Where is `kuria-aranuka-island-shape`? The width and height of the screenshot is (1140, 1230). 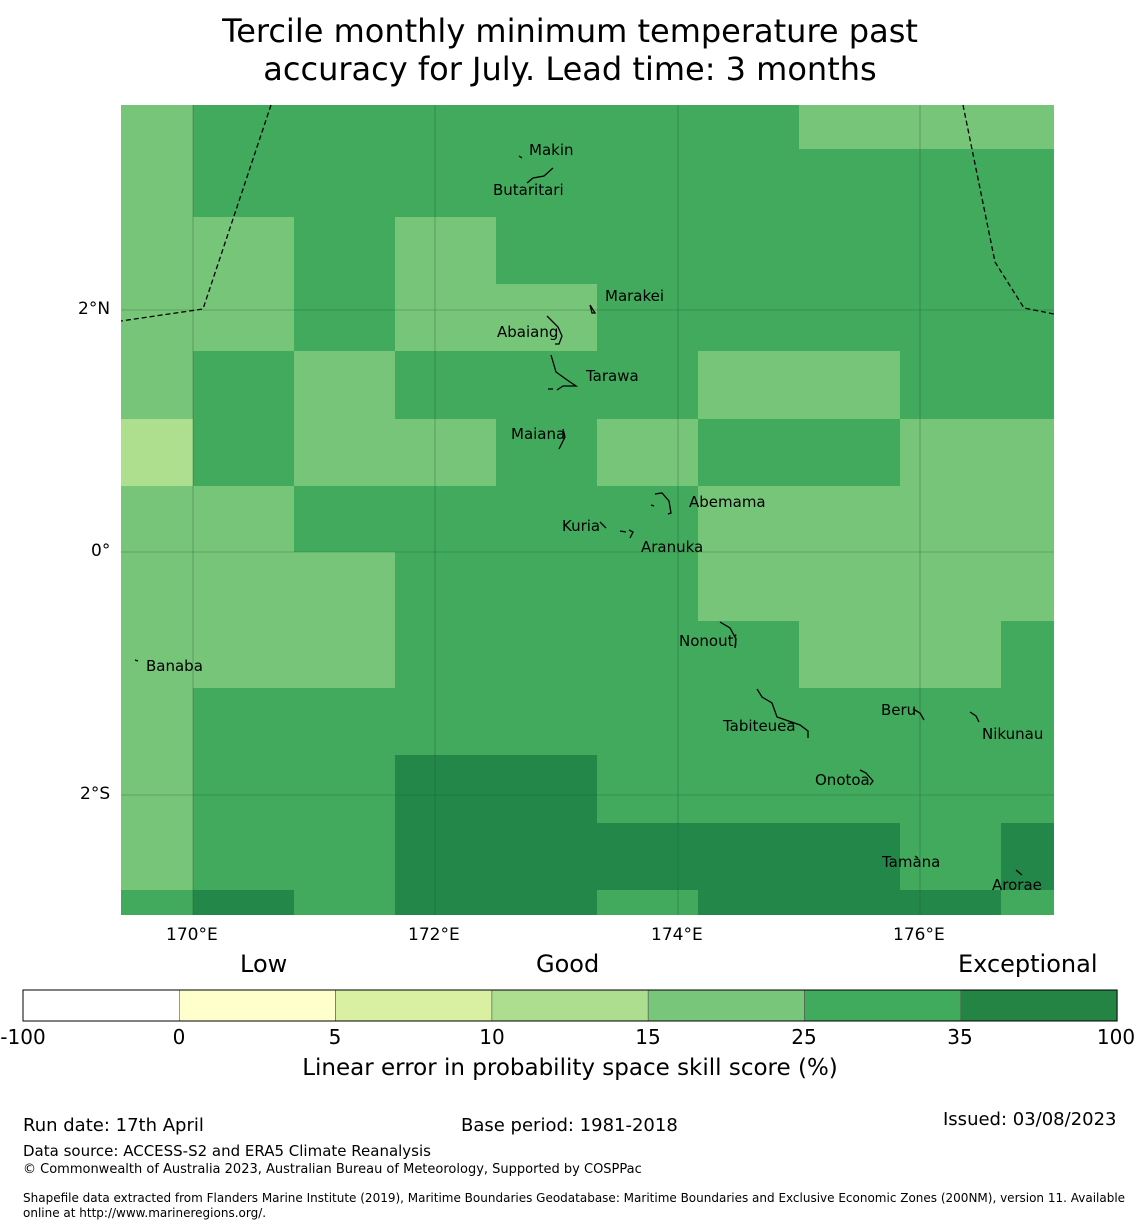 kuria-aranuka-island-shape is located at coordinates (616, 530).